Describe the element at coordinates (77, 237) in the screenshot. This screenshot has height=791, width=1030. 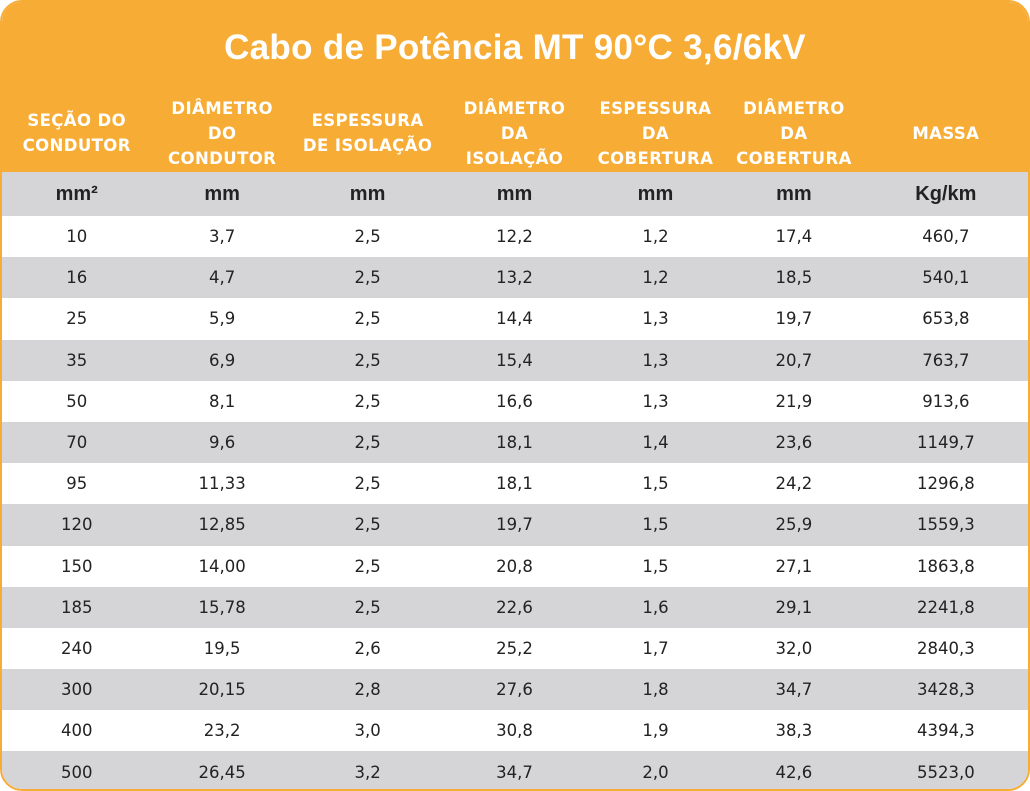
I see `table-cell: 10` at that location.